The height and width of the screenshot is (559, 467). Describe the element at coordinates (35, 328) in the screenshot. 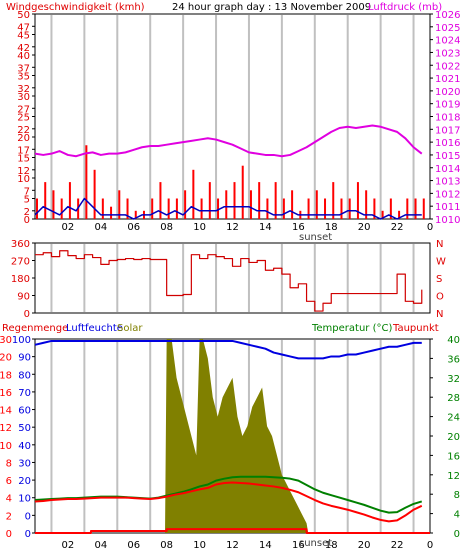

I see `rain-axis-label: Regenmenge` at that location.